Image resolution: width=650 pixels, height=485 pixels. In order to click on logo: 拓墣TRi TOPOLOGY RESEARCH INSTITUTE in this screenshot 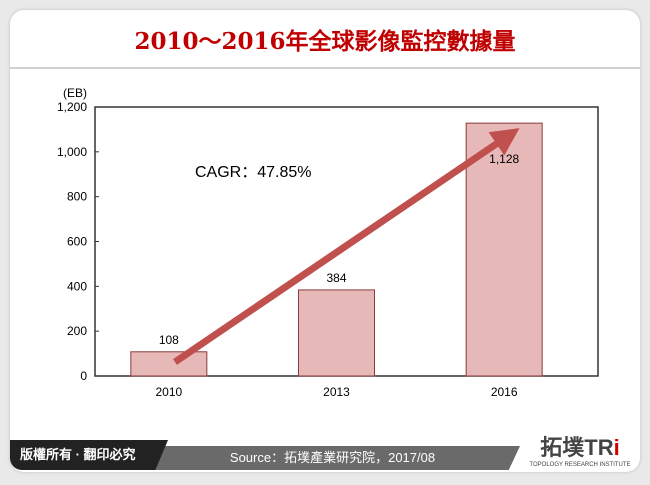, I will do `click(580, 451)`.